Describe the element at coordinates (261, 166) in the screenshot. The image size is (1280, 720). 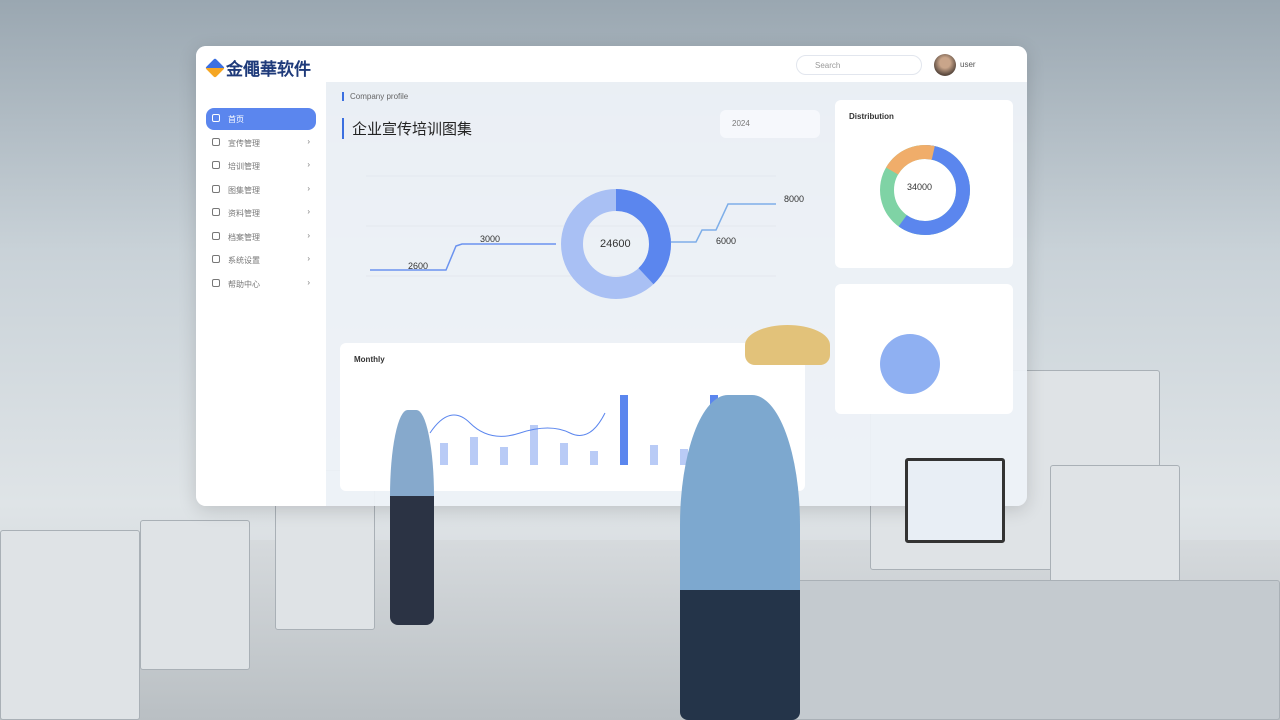
I see `sidebar-item: 培训管理 ›` at that location.